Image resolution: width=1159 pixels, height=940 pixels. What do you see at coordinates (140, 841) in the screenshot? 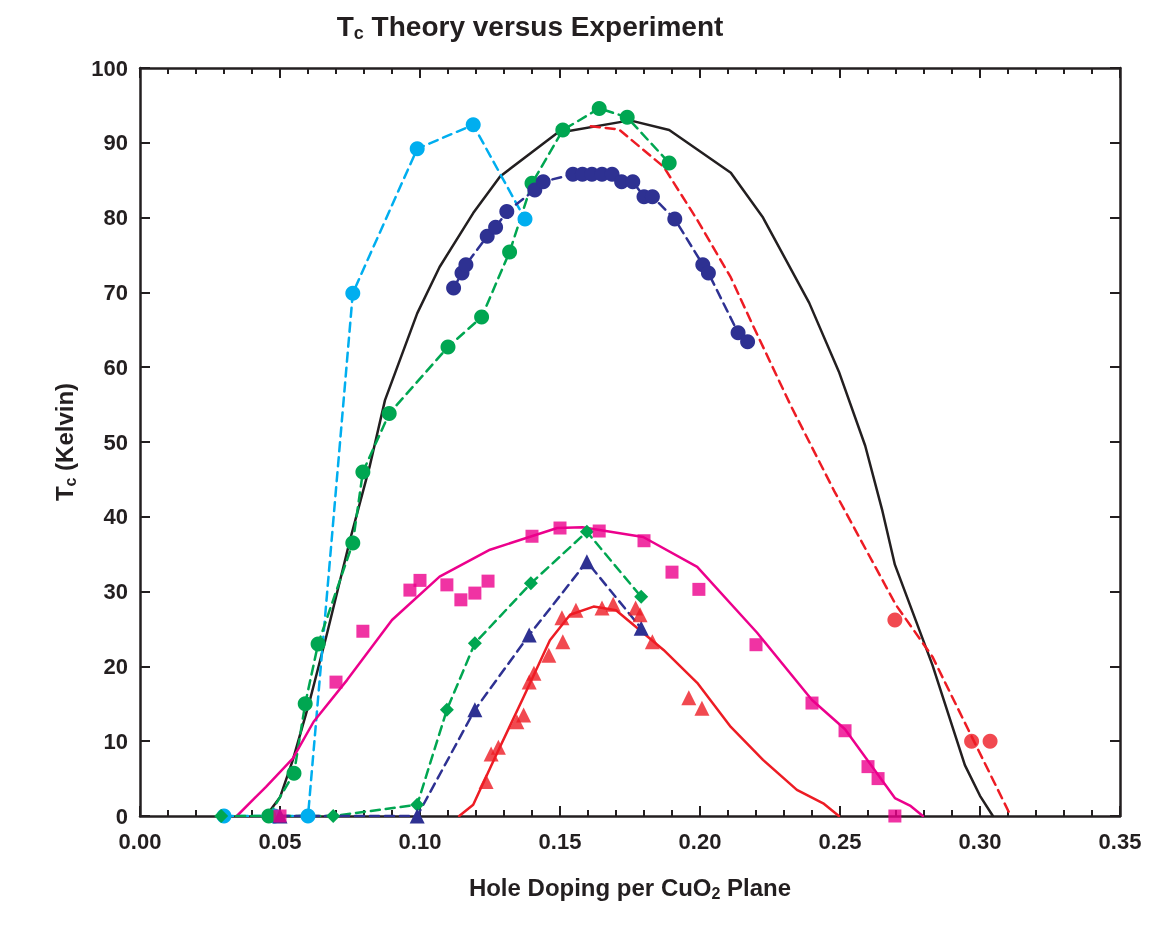
I see `x-tick-label: 0.00` at bounding box center [140, 841].